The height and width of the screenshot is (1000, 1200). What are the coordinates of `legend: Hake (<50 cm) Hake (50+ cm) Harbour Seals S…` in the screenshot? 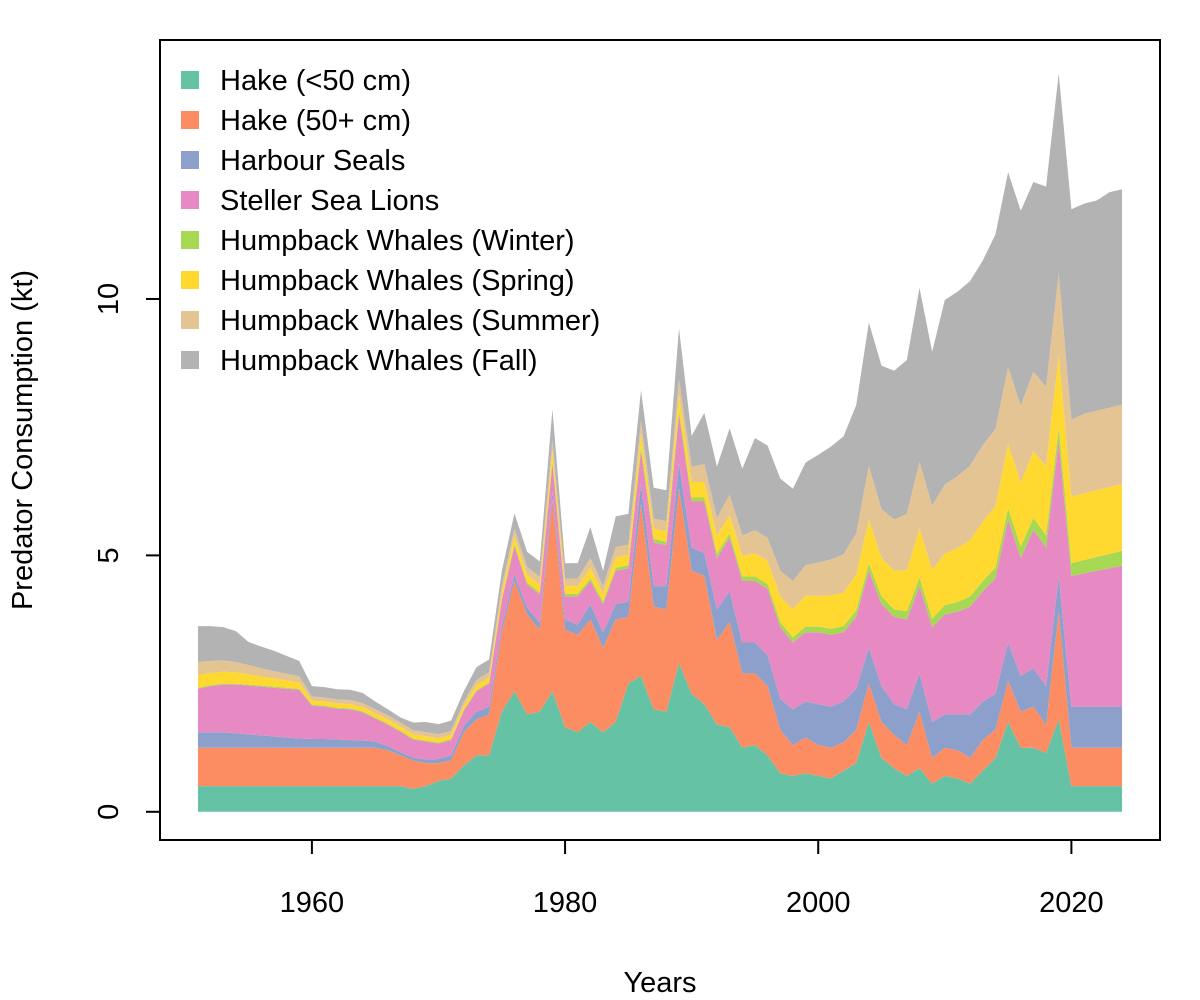 It's located at (390, 221).